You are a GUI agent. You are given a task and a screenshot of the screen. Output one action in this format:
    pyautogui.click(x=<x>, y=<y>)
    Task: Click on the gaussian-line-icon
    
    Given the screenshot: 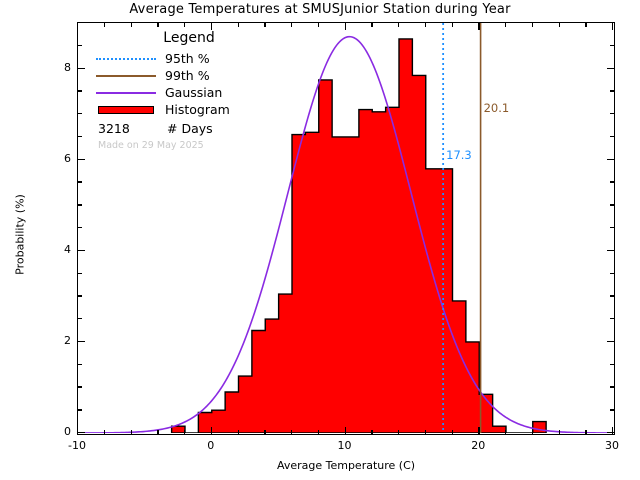 What is the action you would take?
    pyautogui.click(x=126, y=93)
    